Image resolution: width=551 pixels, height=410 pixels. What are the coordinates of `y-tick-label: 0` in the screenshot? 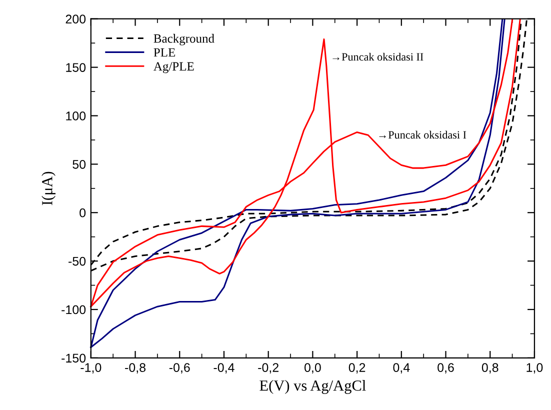 It's located at (83, 213).